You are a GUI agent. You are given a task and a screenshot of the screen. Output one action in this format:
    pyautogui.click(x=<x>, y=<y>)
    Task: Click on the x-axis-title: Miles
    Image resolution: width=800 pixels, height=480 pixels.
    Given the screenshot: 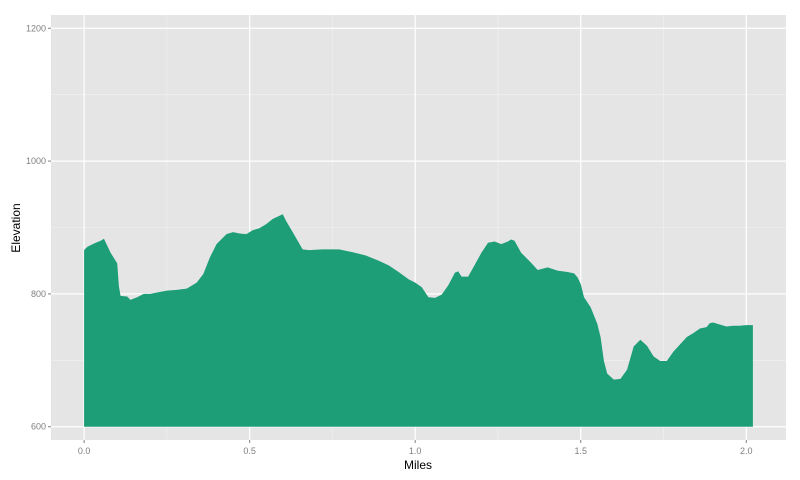 What is the action you would take?
    pyautogui.click(x=418, y=465)
    